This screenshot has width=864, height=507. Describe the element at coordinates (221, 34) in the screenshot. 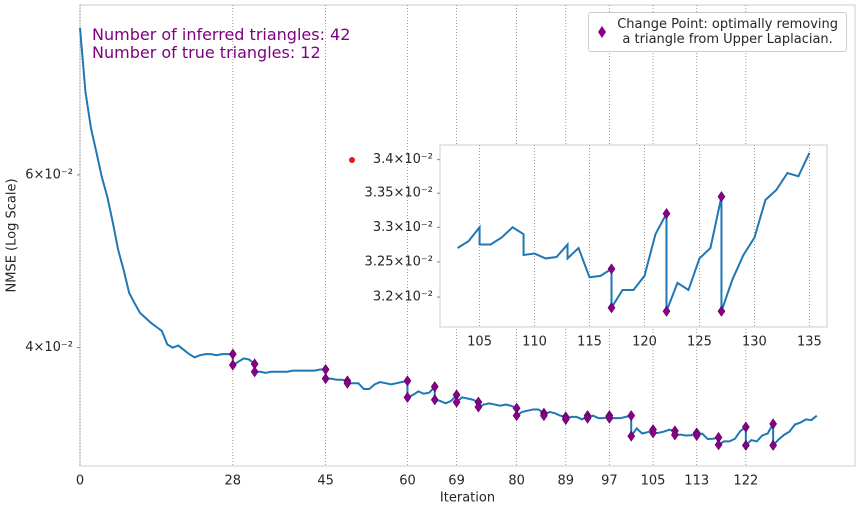

I see `annotation: Number of inferred triangles: 42` at that location.